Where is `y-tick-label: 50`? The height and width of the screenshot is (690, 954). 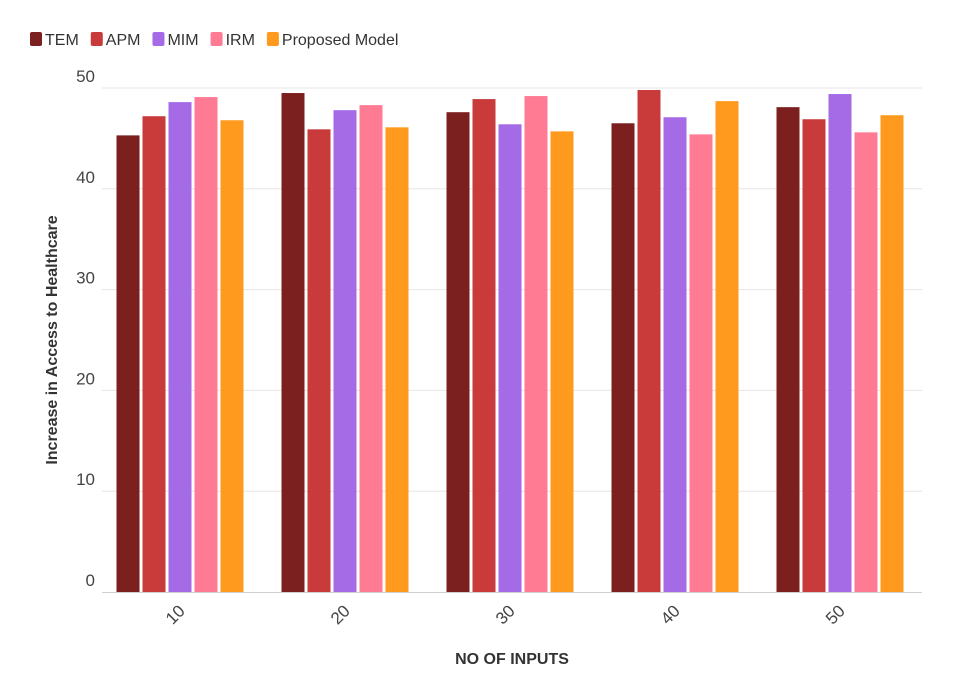 y-tick-label: 50 is located at coordinates (85, 76).